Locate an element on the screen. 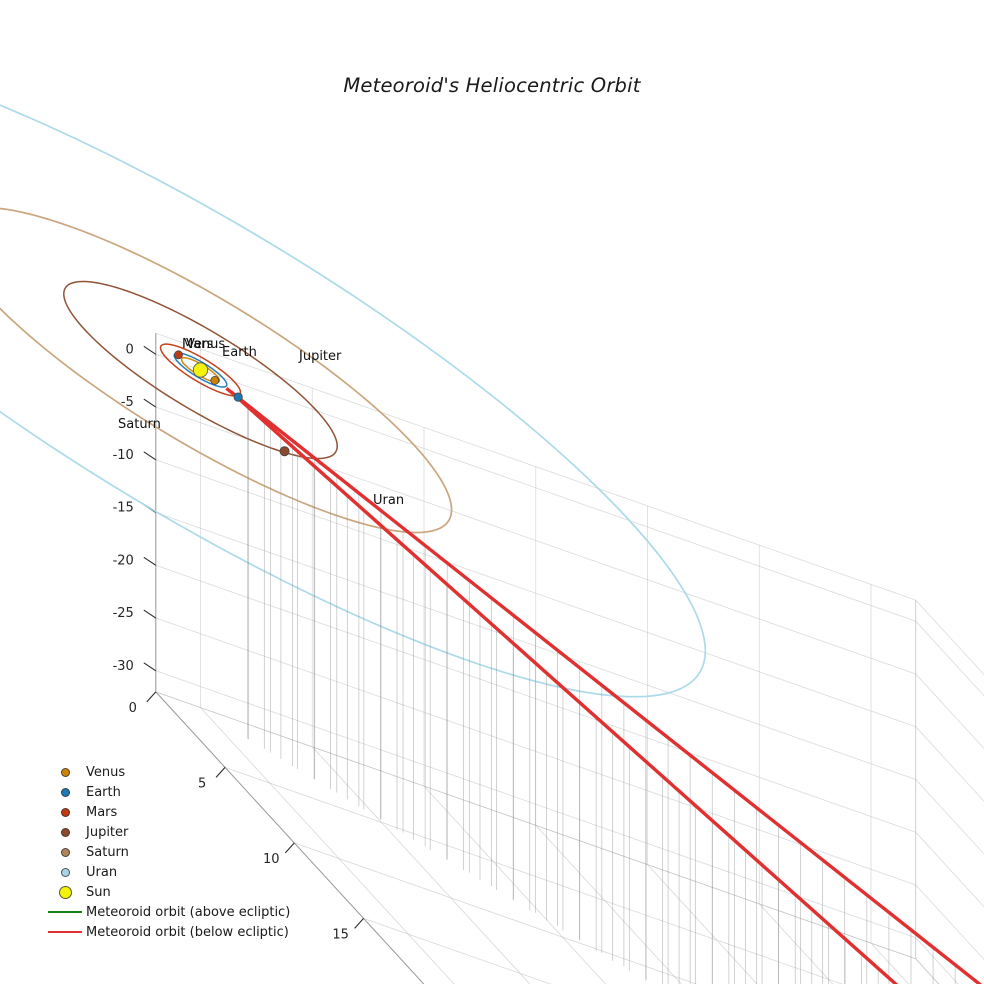  legend-item-meteoroid-orbit-above-ecliptic: Meteoroid orbit (above ecliptic) is located at coordinates (167, 912).